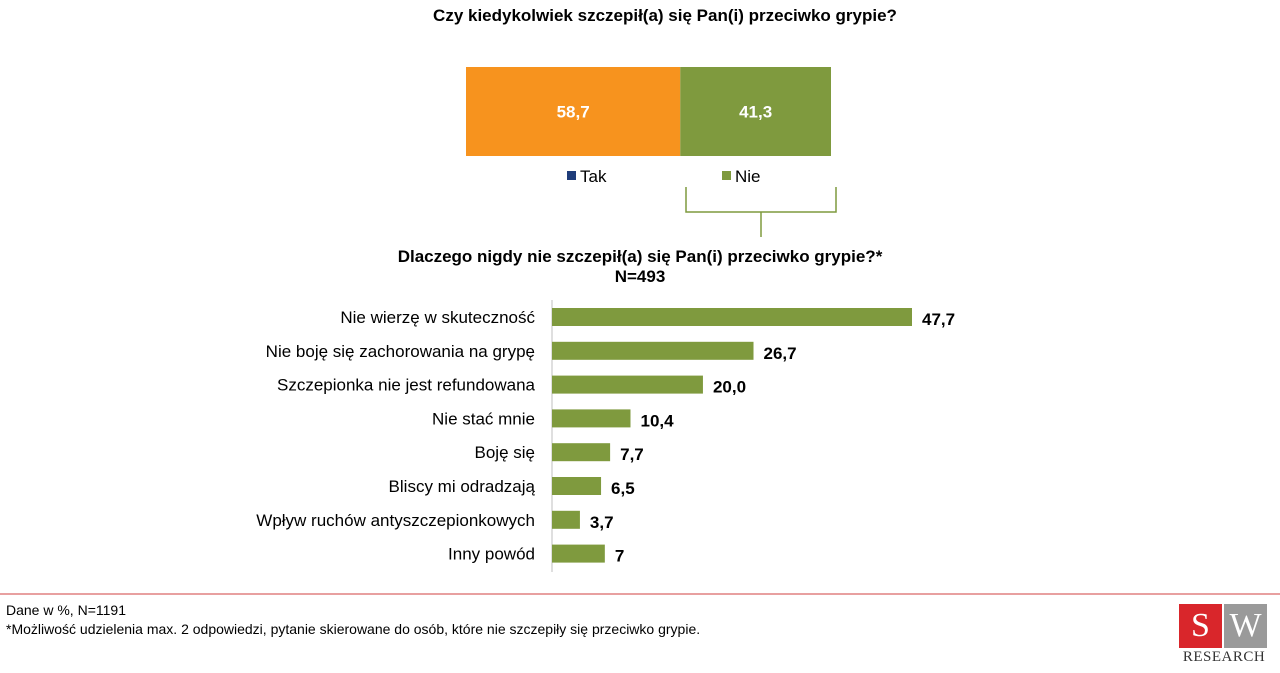 The image size is (1280, 673). Describe the element at coordinates (748, 176) in the screenshot. I see `legend-label-nie: Nie` at that location.